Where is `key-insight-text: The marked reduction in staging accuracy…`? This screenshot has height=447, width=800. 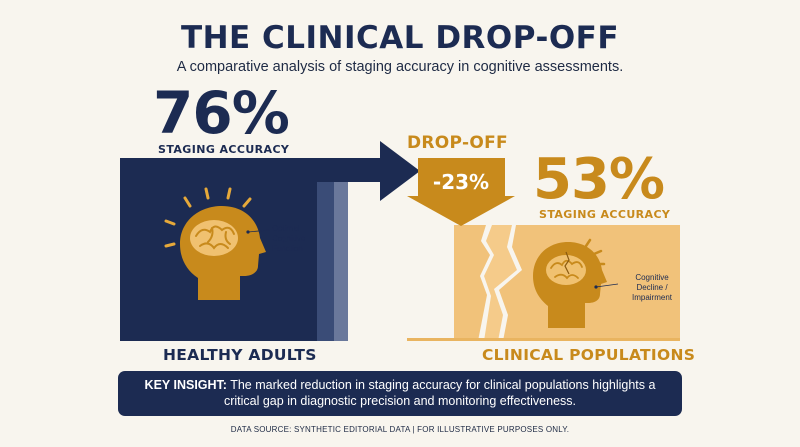 key-insight-text: The marked reduction in staging accuracy… is located at coordinates (439, 393).